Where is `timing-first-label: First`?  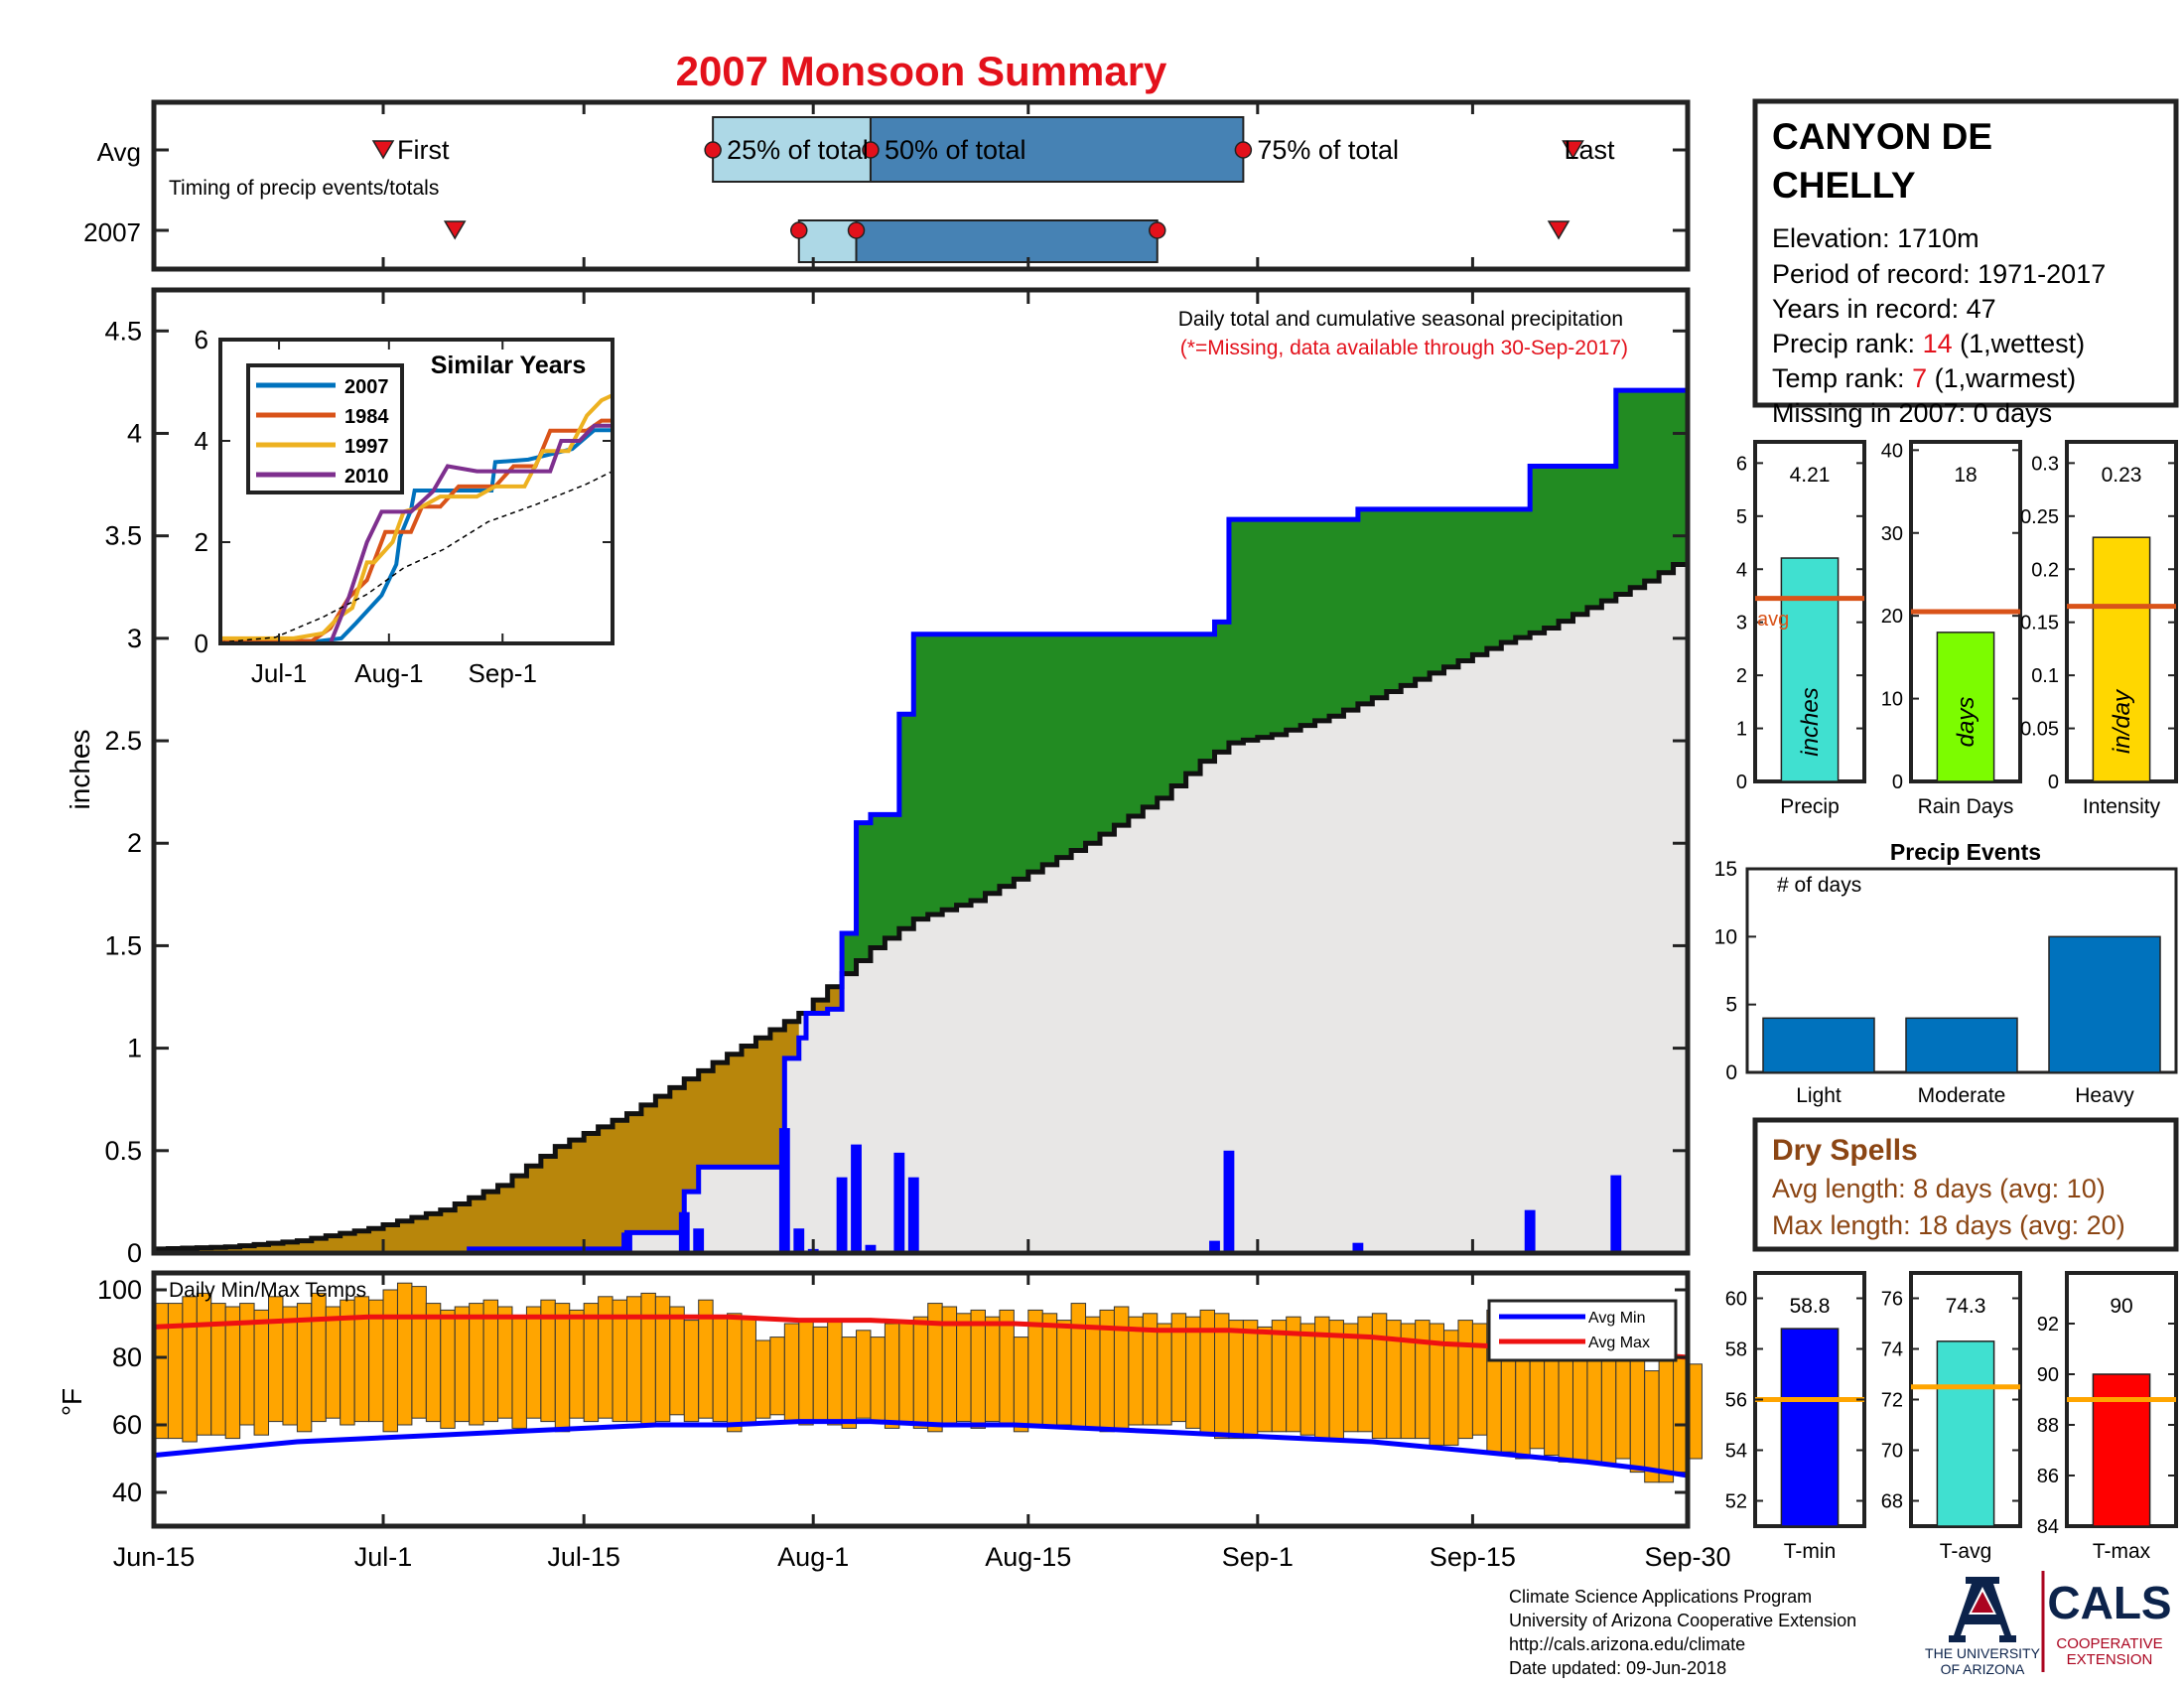 timing-first-label: First is located at coordinates (423, 150).